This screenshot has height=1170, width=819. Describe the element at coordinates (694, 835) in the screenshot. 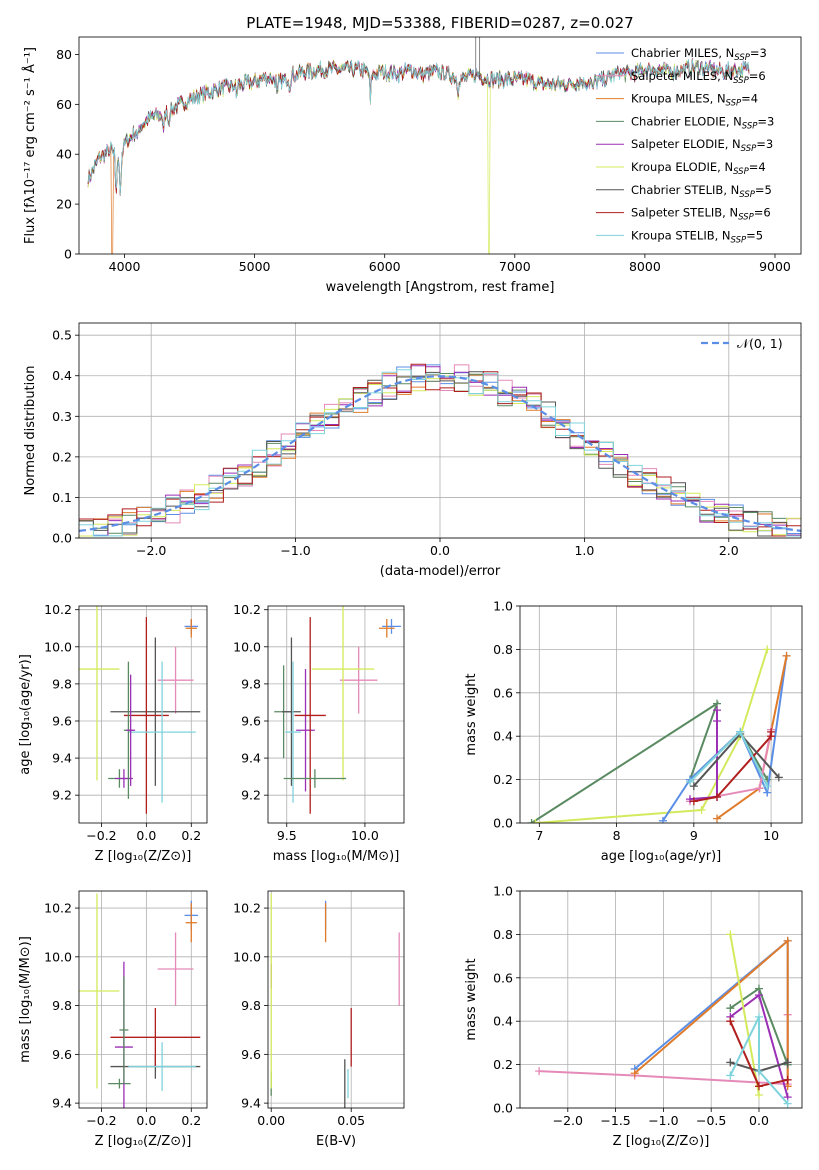

I see `x-tick-label: 9` at that location.